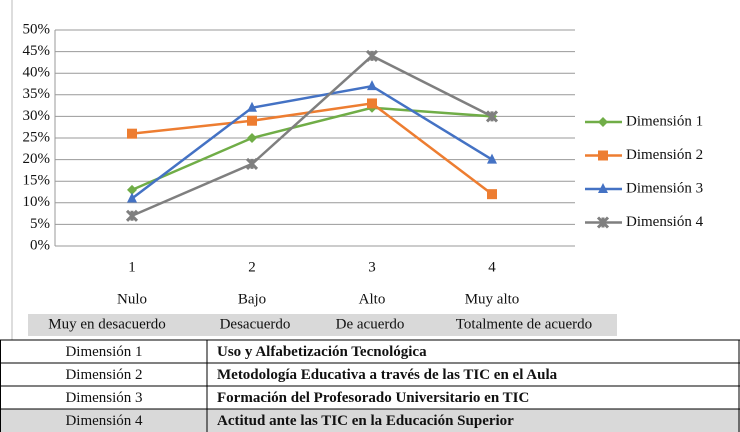  Describe the element at coordinates (132, 299) in the screenshot. I see `category-label: Nulo` at that location.